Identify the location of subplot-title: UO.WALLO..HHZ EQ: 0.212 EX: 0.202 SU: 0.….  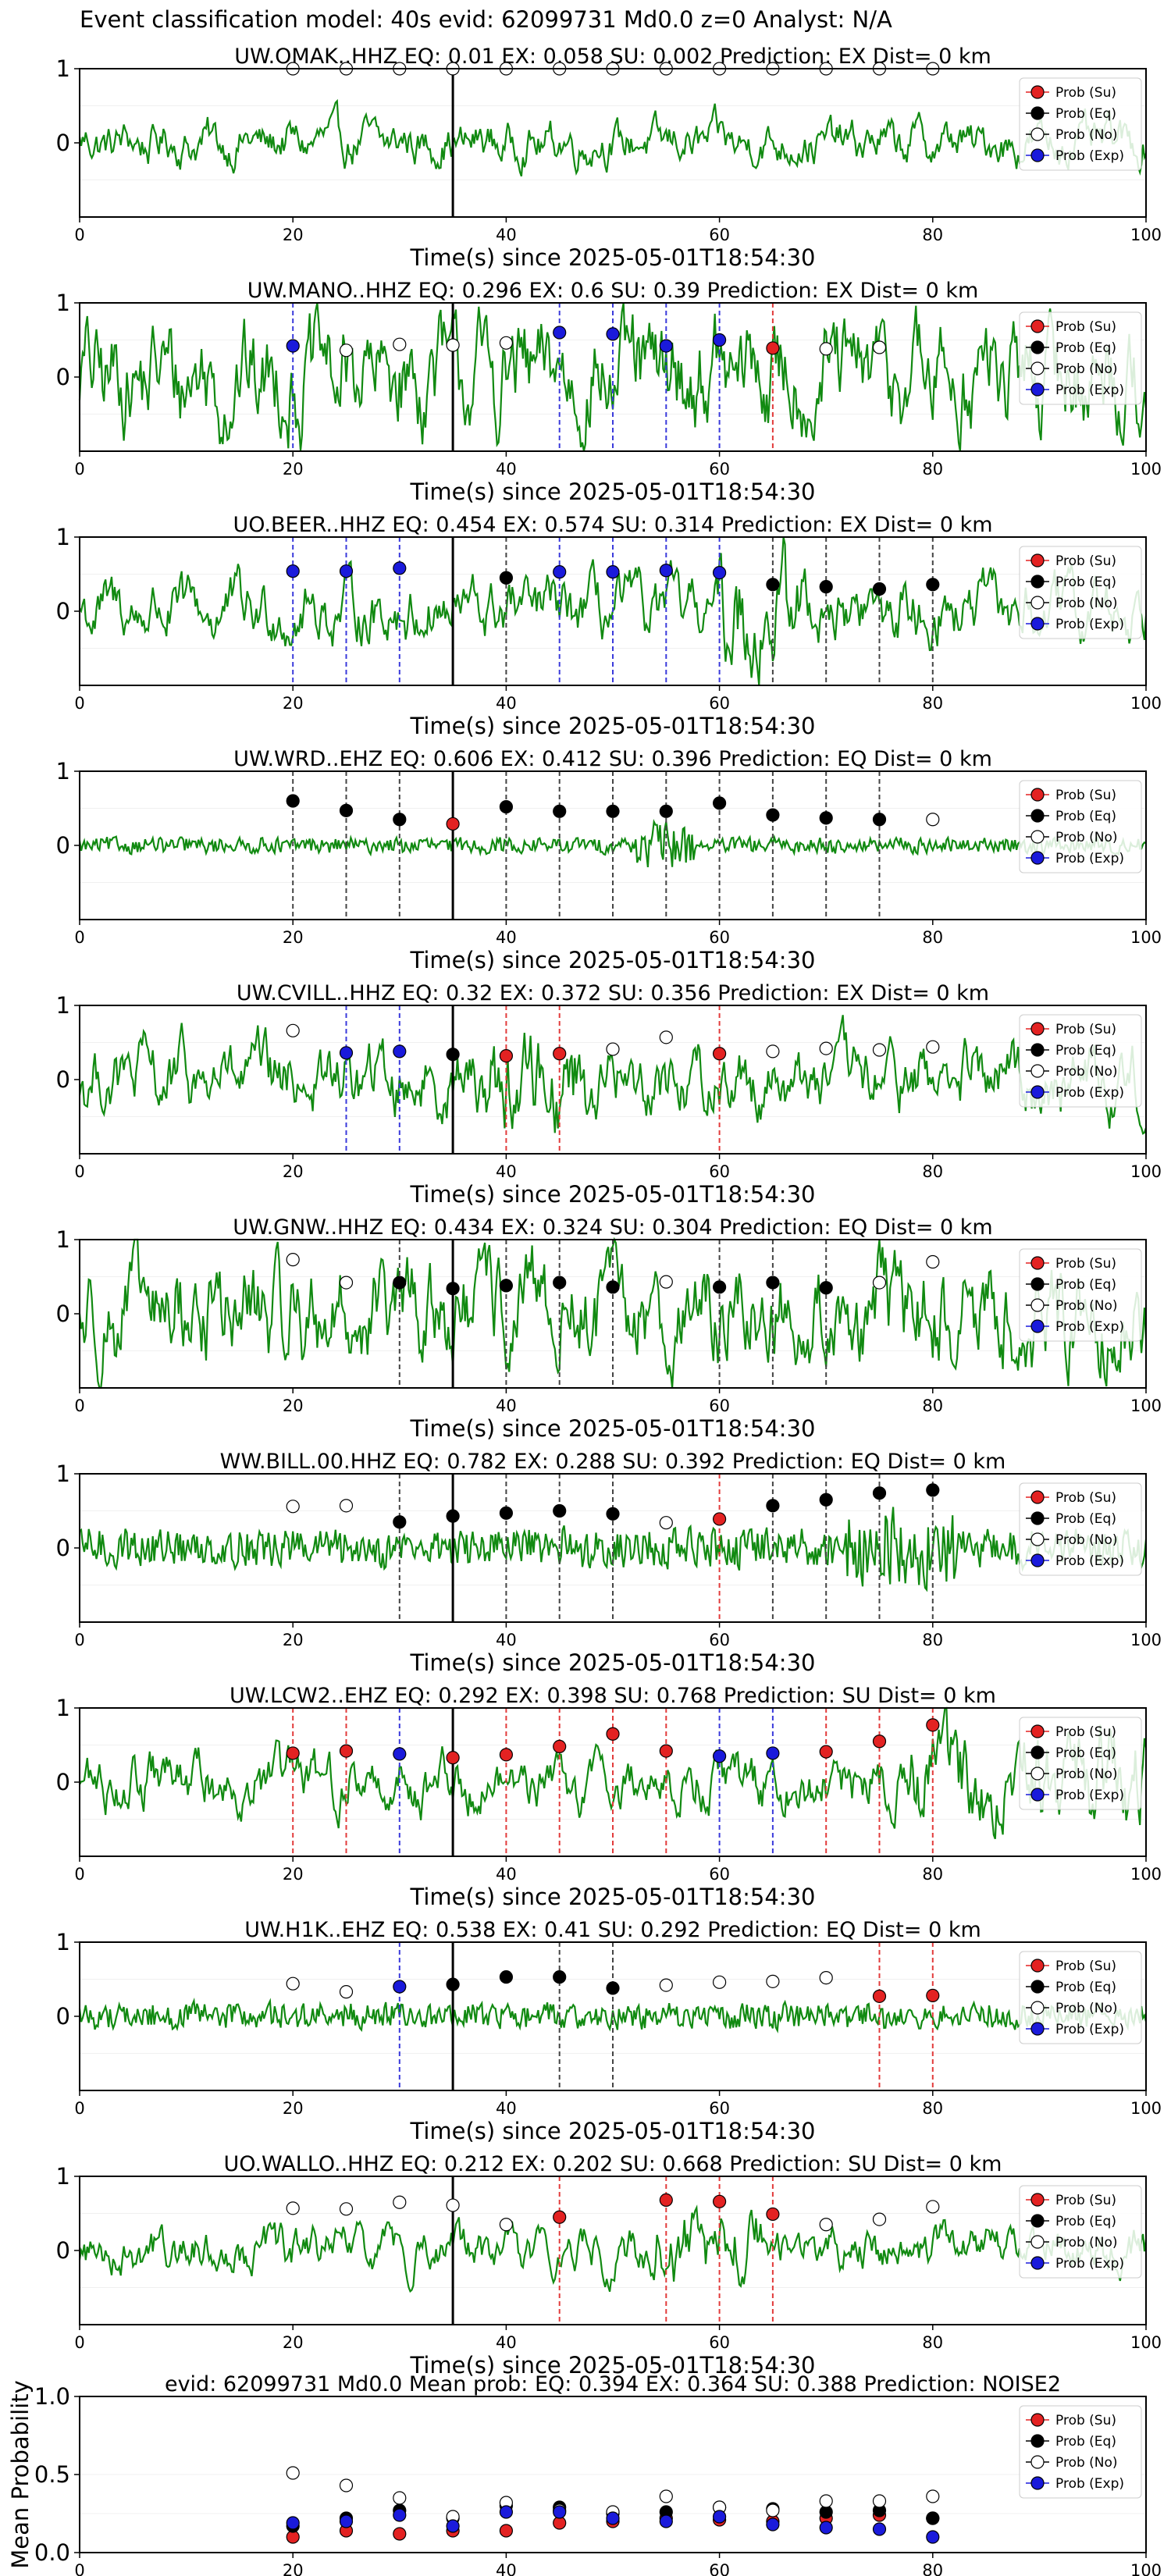
(613, 2164).